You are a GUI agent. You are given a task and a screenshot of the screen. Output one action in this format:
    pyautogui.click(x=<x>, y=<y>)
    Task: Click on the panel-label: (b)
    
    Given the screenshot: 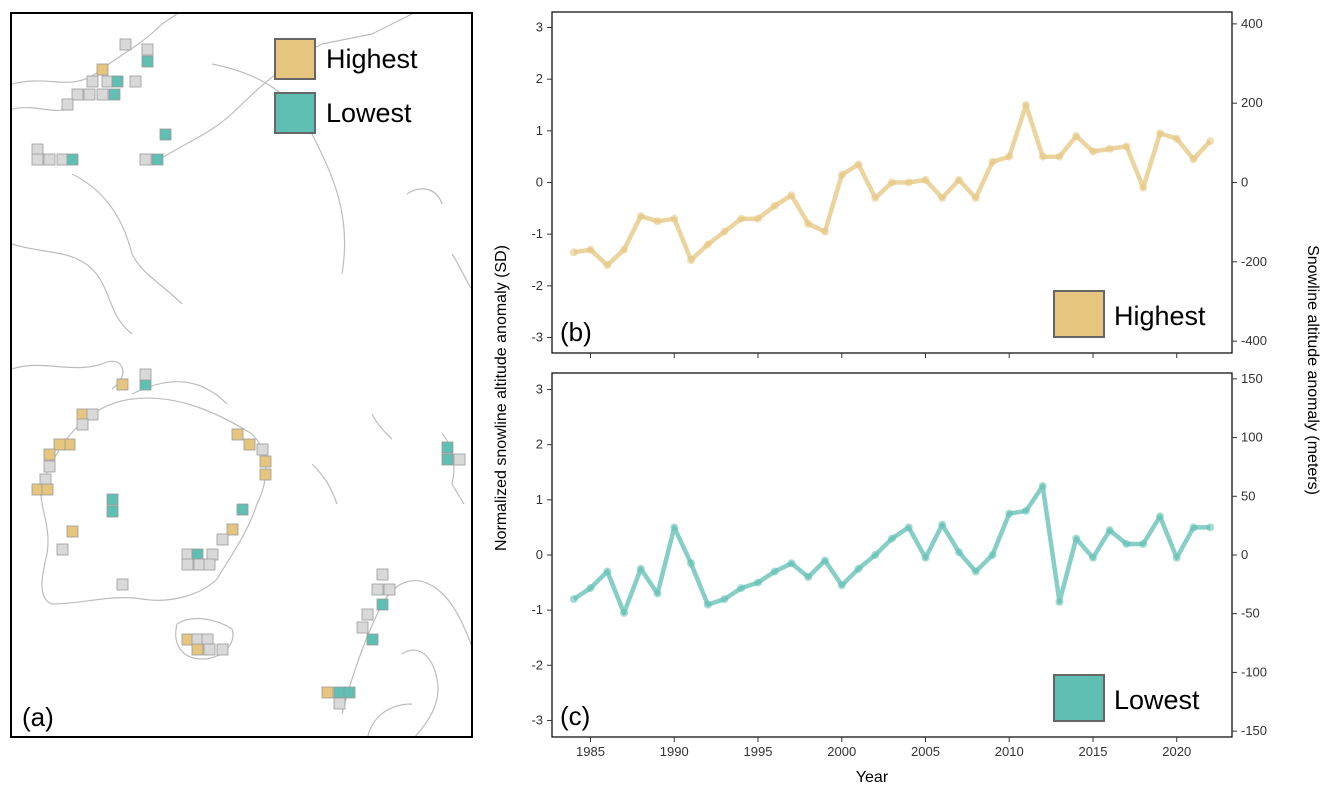 What is the action you would take?
    pyautogui.click(x=576, y=332)
    